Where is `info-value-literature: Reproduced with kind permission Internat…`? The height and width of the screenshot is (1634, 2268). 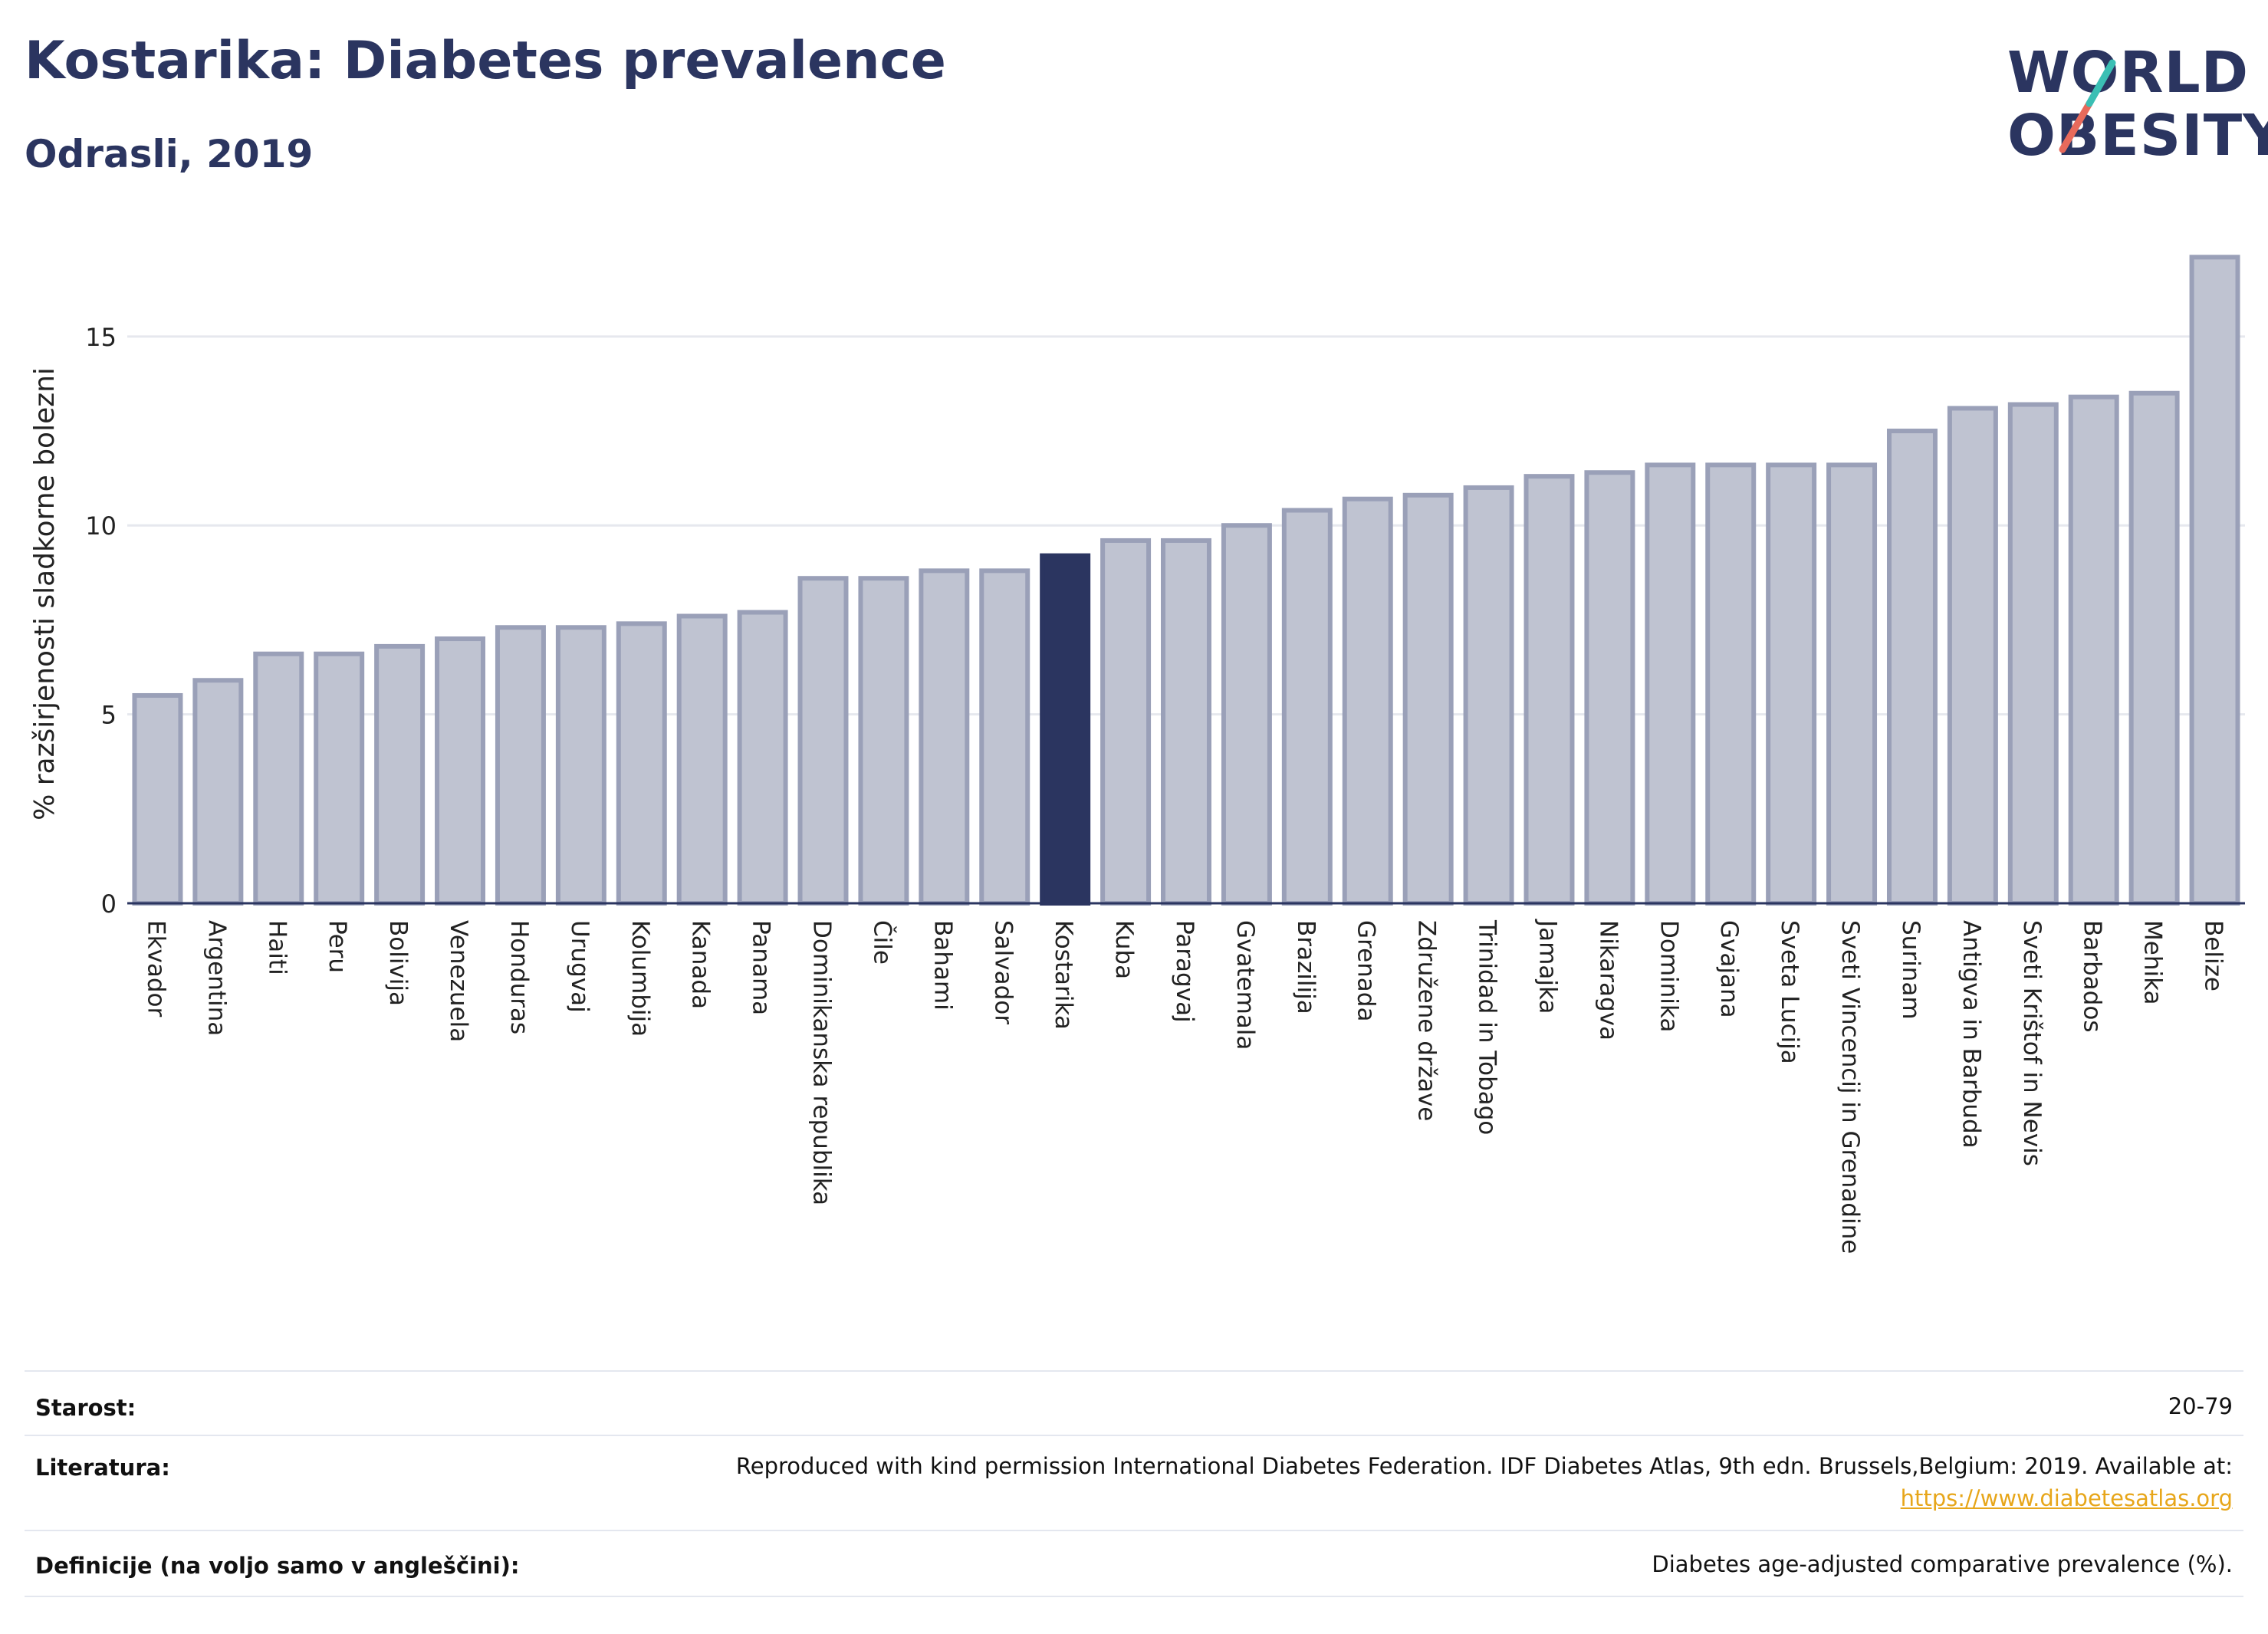 info-value-literature: Reproduced with kind permission Internat… is located at coordinates (1351, 1482).